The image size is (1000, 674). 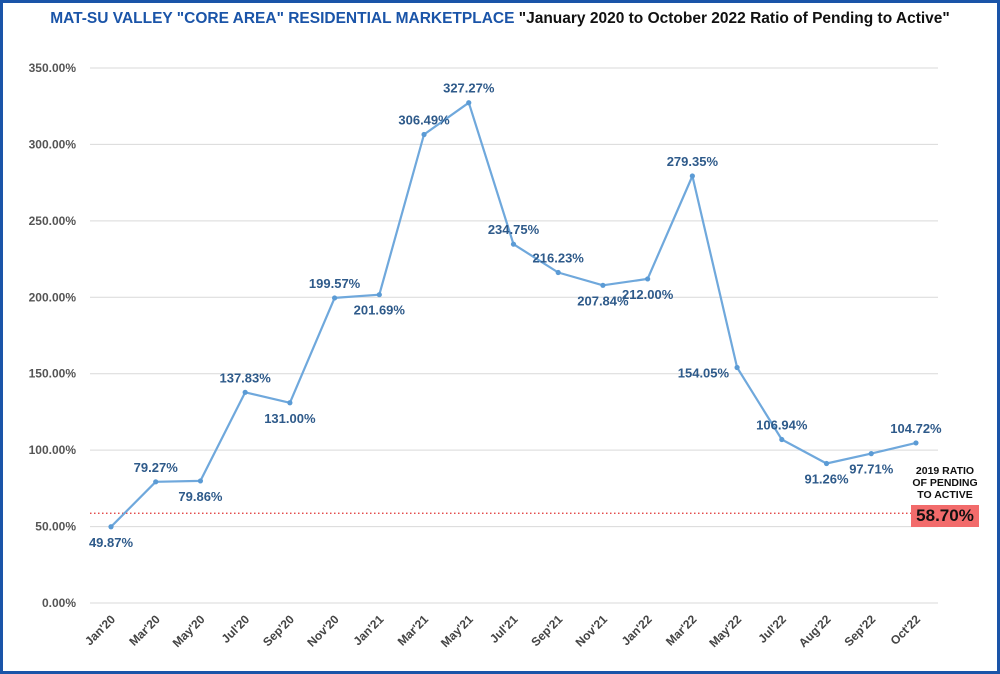 I want to click on reference-note-line: OF PENDING, so click(x=944, y=483).